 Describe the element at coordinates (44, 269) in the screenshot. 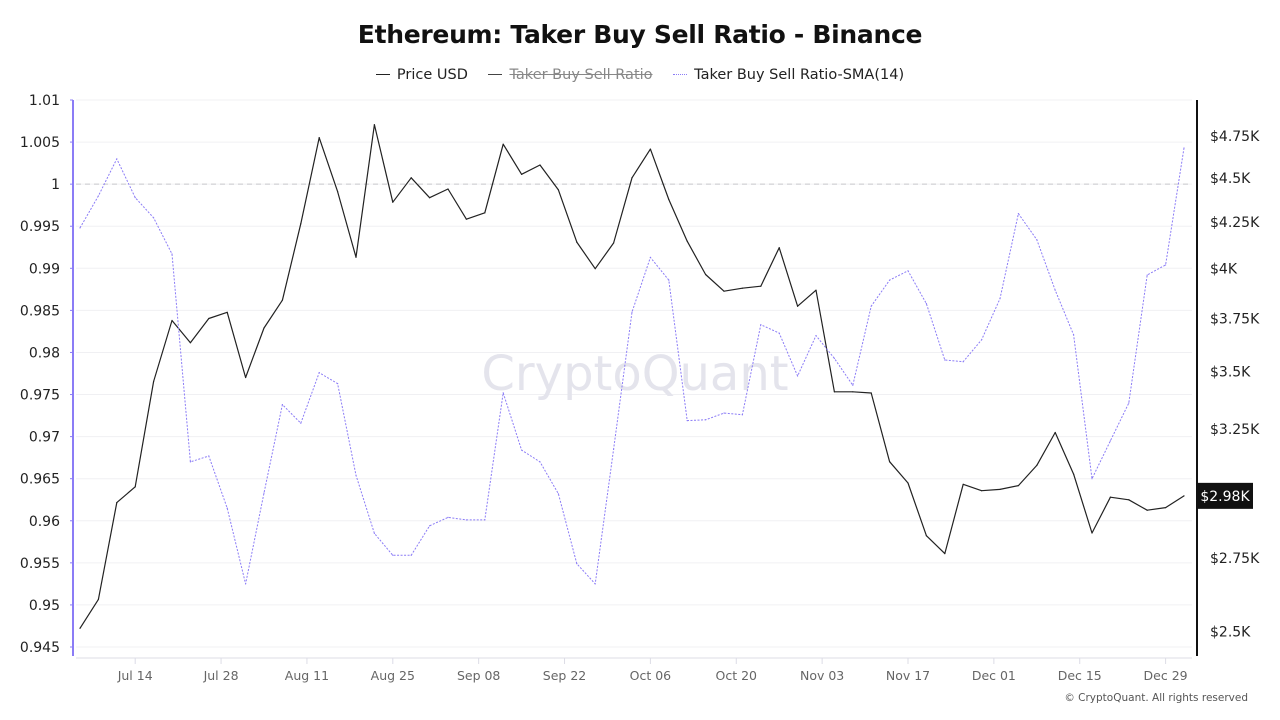

I see `left-tick-label: 0.99` at that location.